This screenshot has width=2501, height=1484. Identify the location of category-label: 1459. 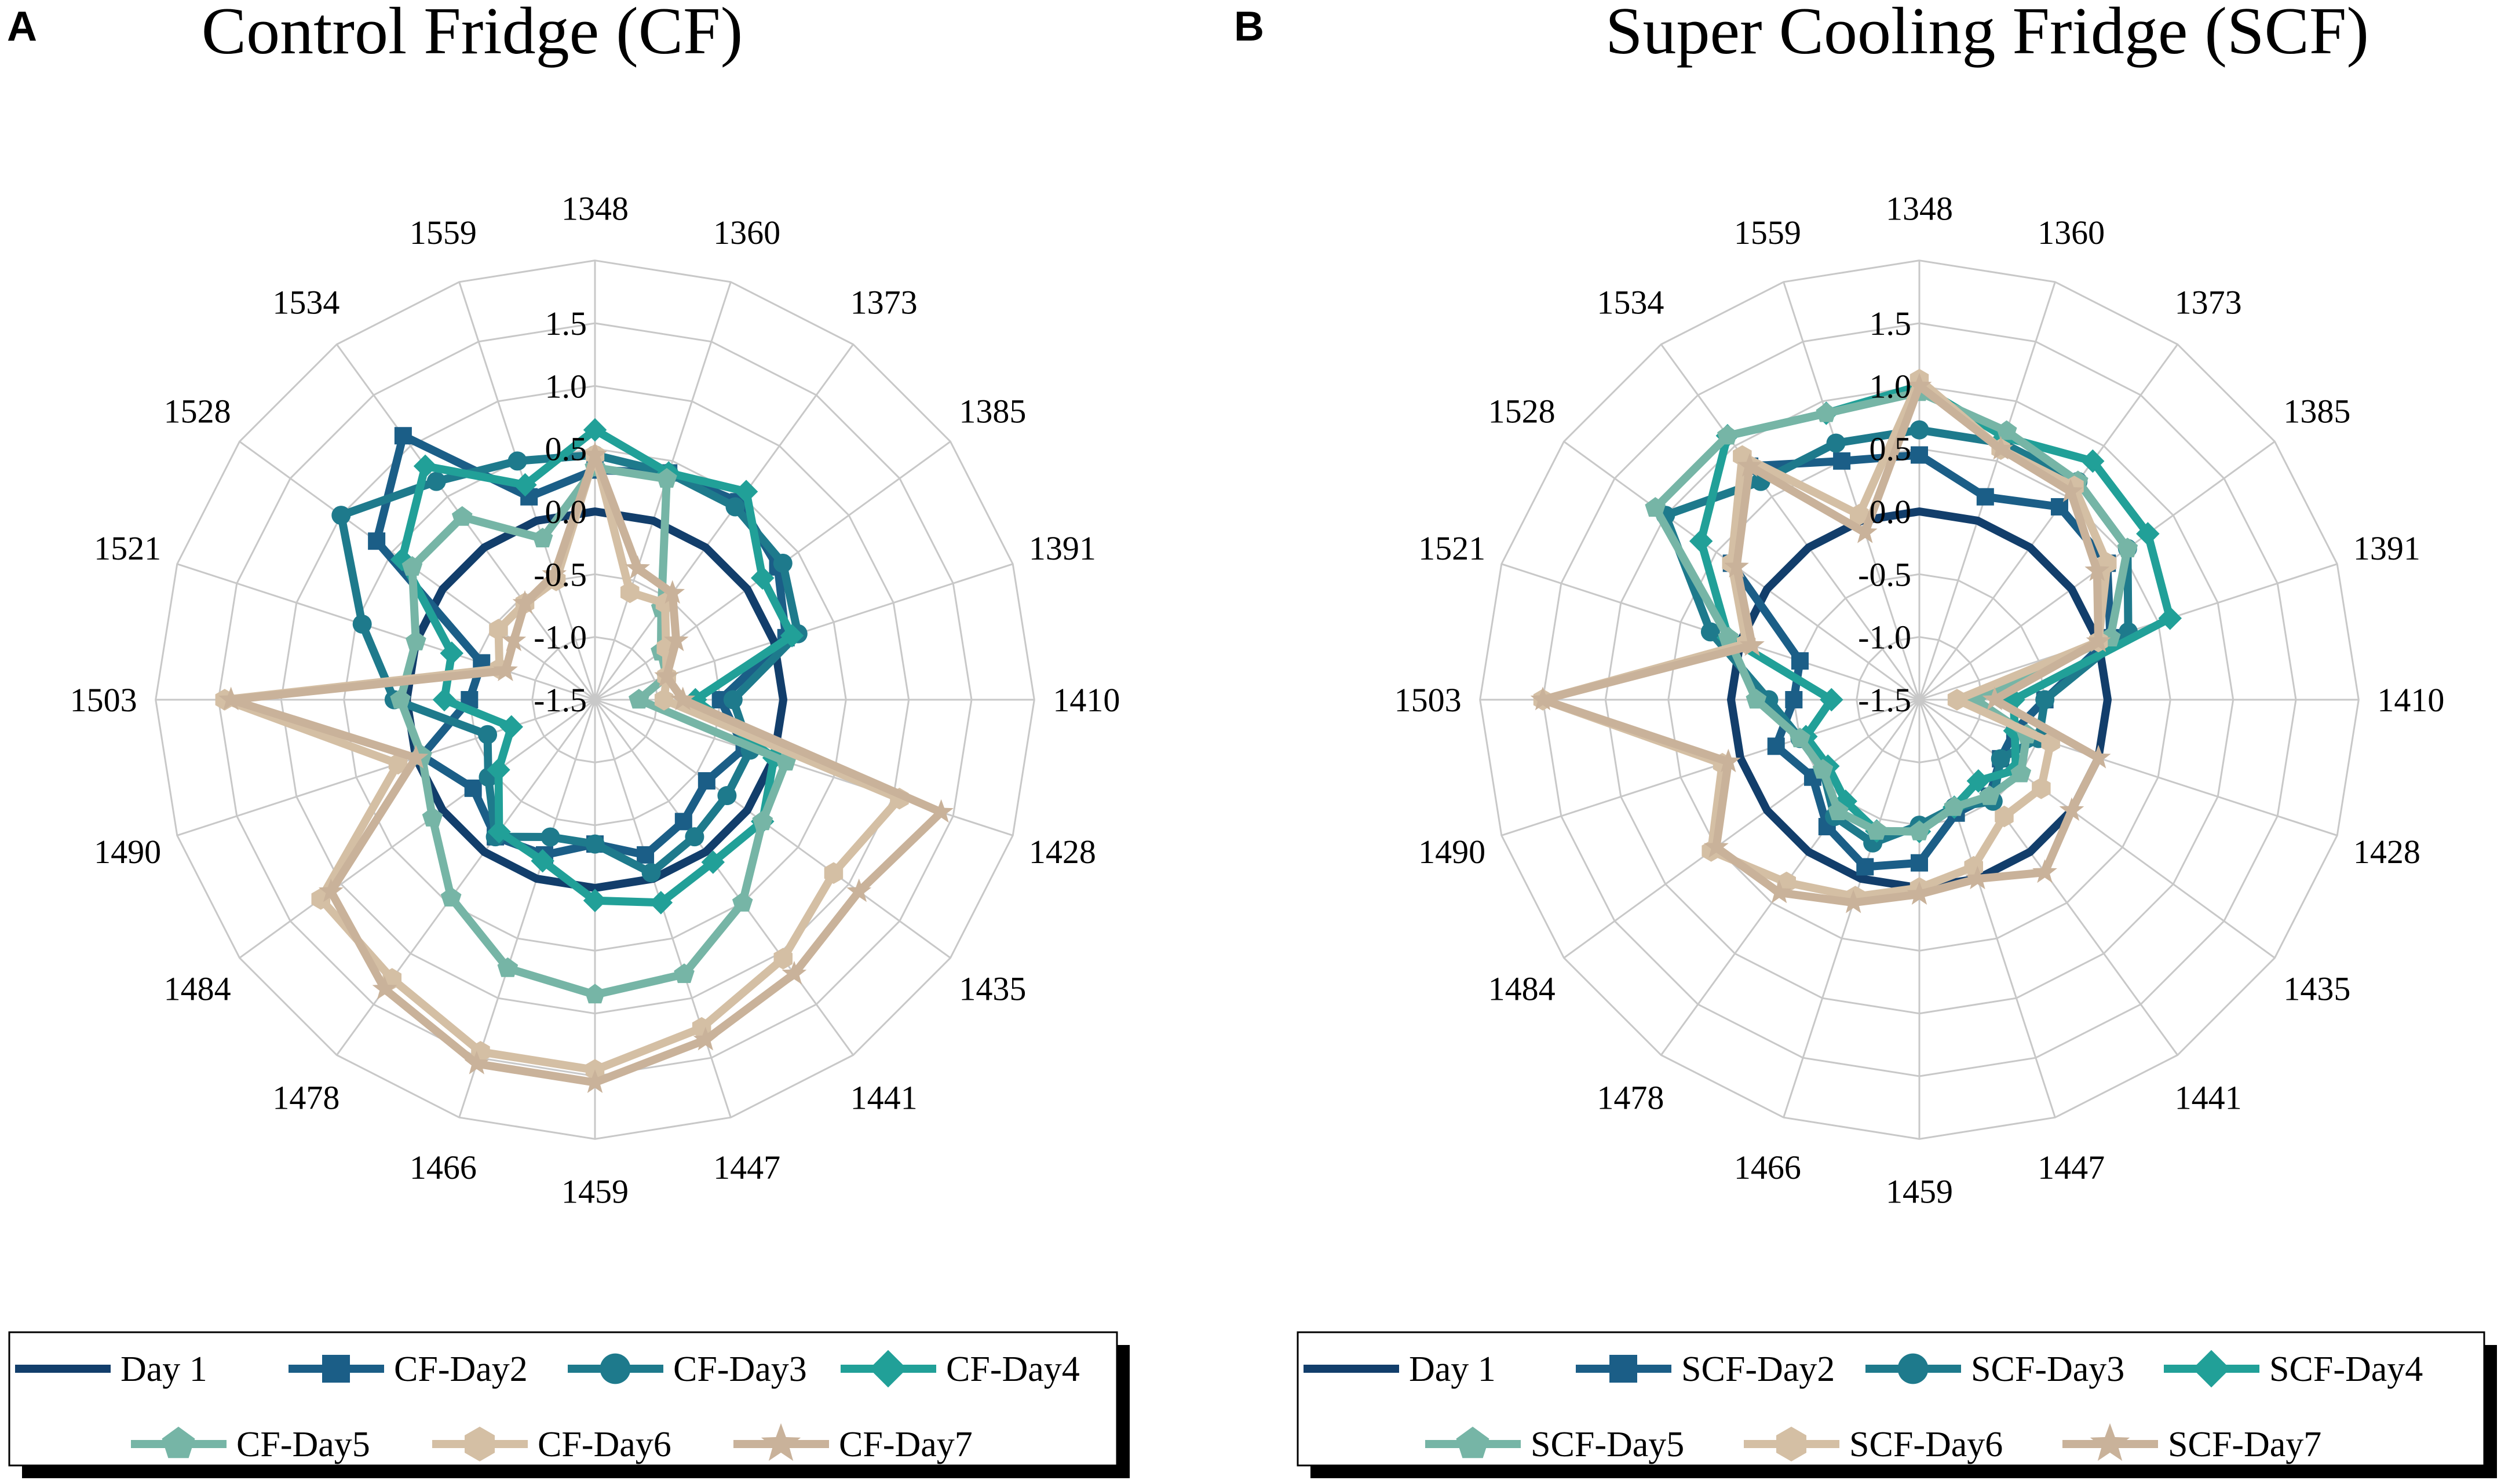
(1920, 1191).